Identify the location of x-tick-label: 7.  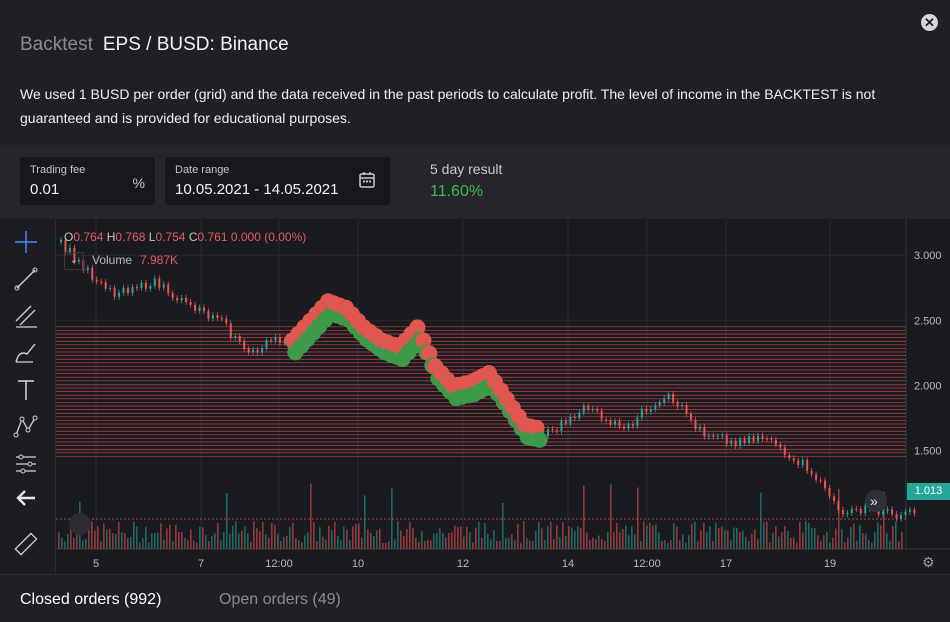
(201, 564).